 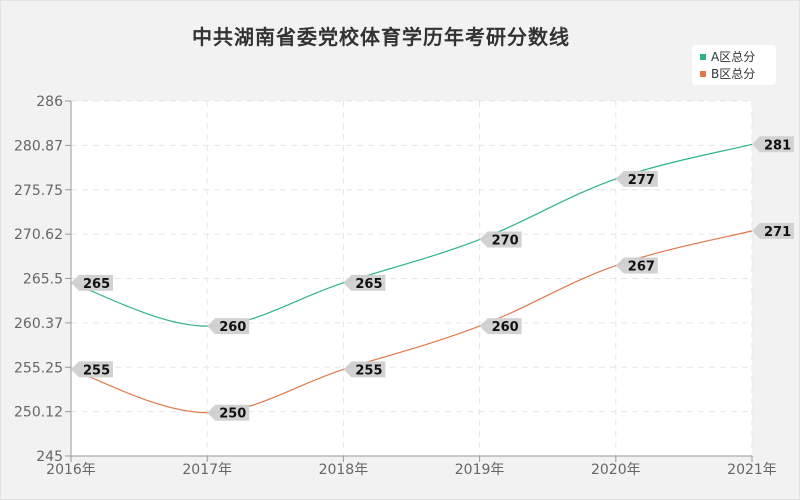 I want to click on x-tick-label: 2021年, so click(x=752, y=470).